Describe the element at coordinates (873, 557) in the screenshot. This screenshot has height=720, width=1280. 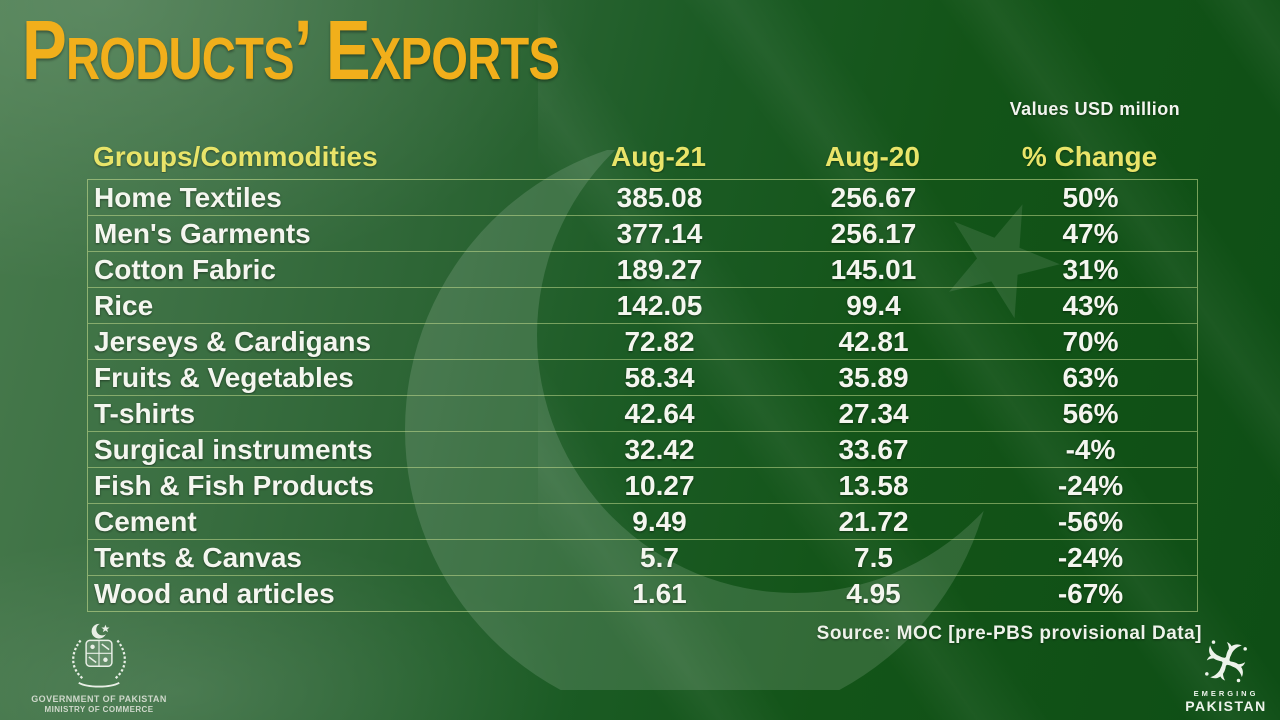
I see `value-cell: 7.5` at that location.